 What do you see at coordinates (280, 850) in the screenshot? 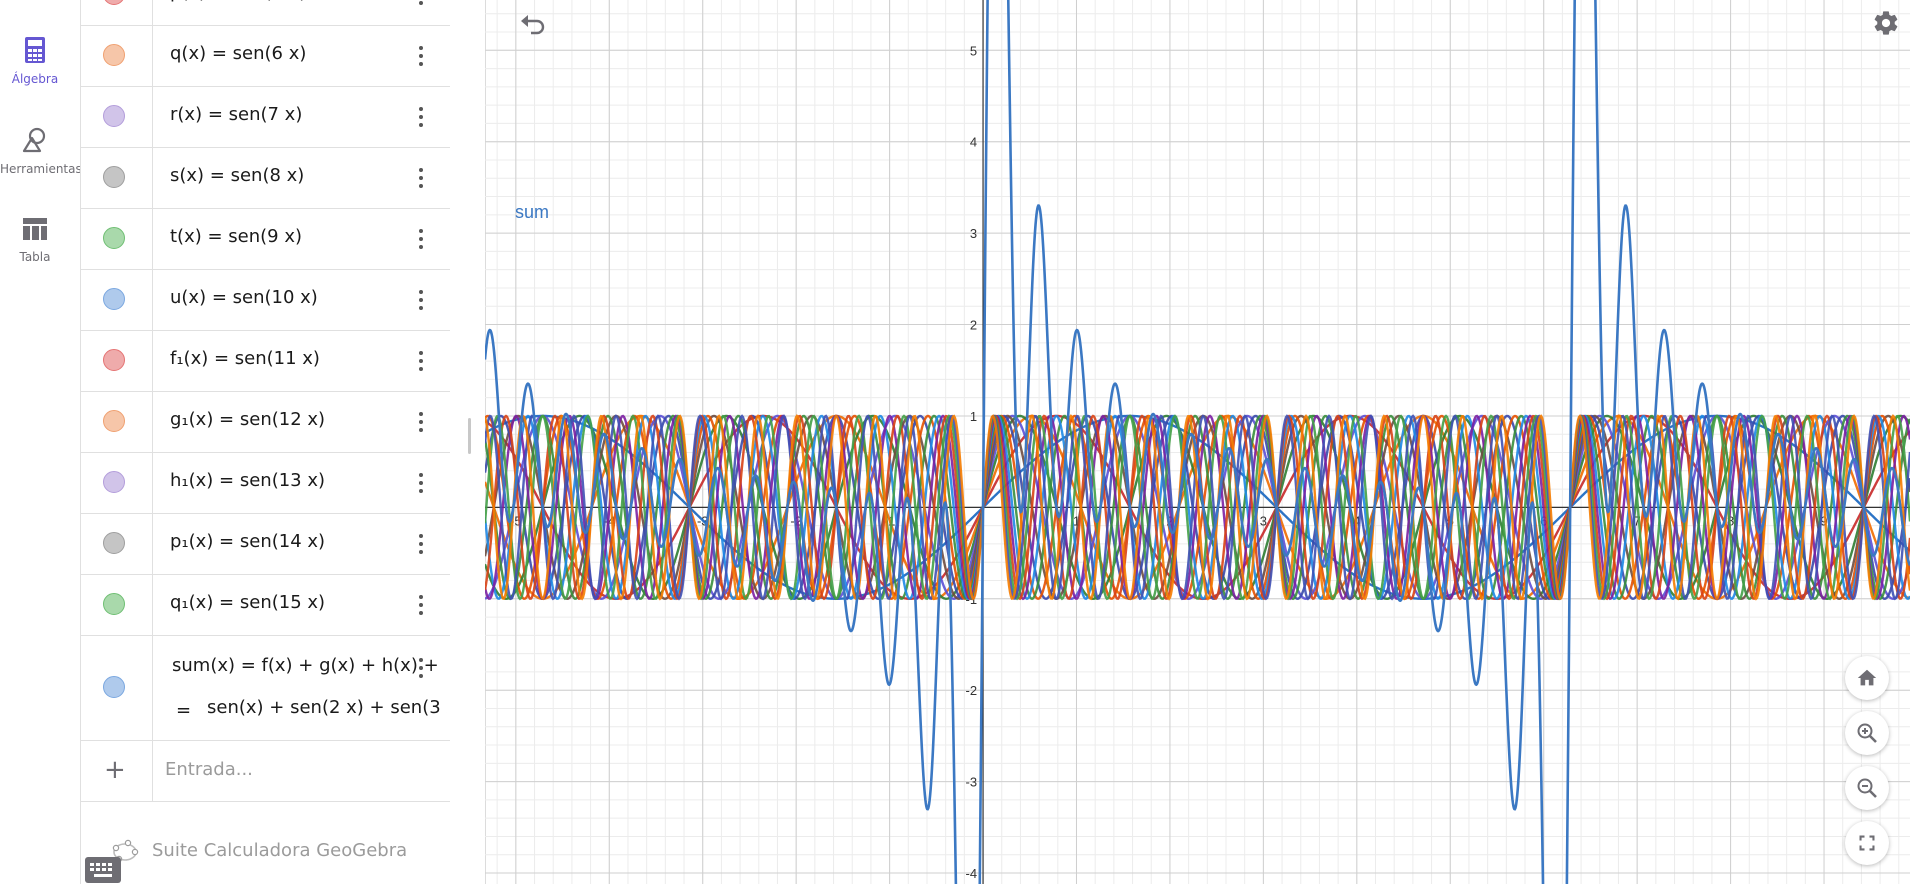
I see `app-title: Suite Calculadora GeoGebra` at bounding box center [280, 850].